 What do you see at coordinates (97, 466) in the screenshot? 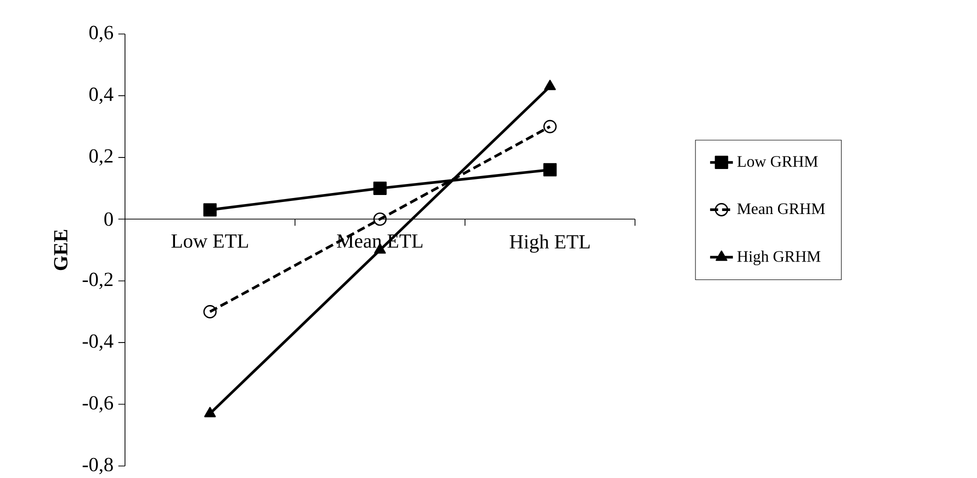
I see `y-tick-label: -0,8` at bounding box center [97, 466].